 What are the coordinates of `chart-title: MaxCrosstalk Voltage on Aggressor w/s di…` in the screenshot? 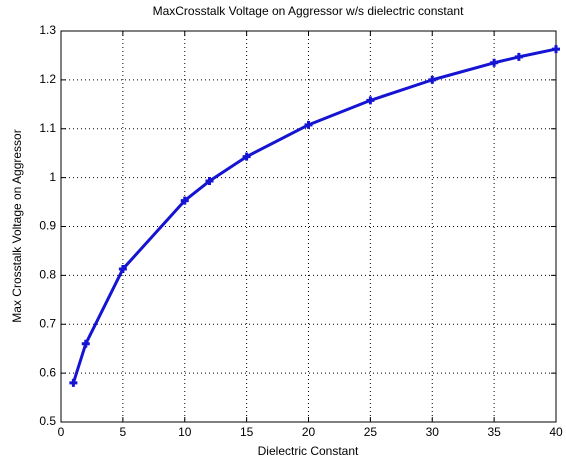 It's located at (308, 11).